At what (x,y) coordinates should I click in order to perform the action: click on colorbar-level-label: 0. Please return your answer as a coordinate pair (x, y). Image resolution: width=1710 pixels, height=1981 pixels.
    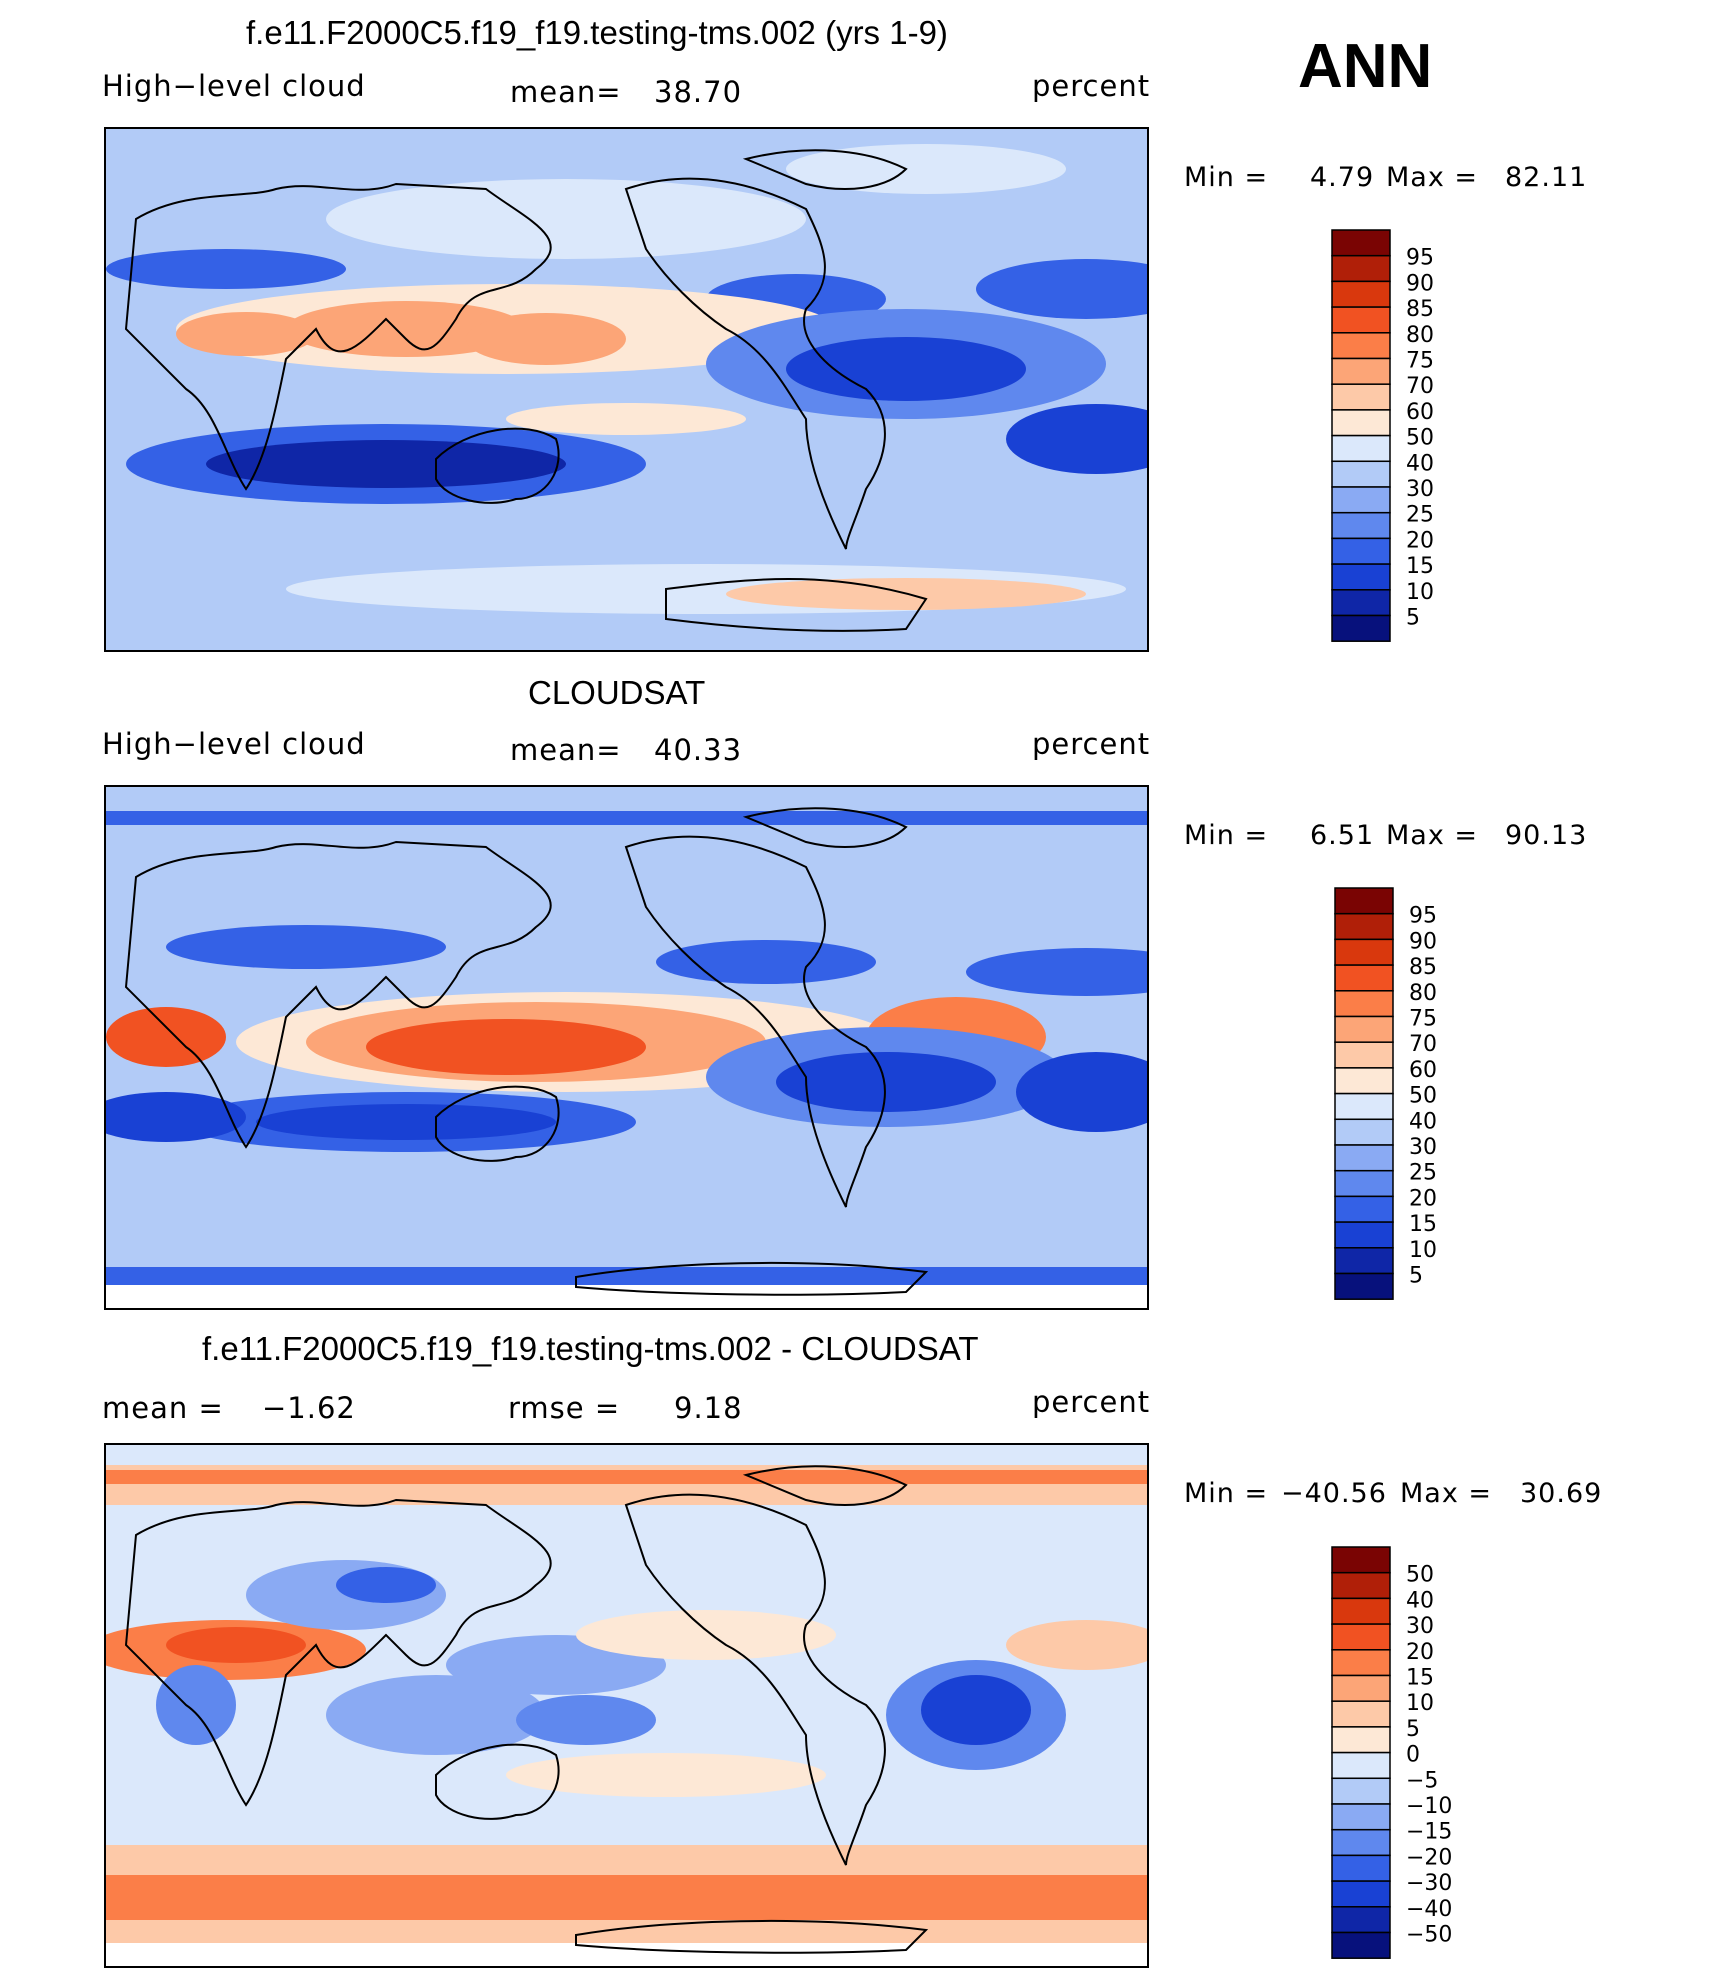
    Looking at the image, I should click on (1413, 1755).